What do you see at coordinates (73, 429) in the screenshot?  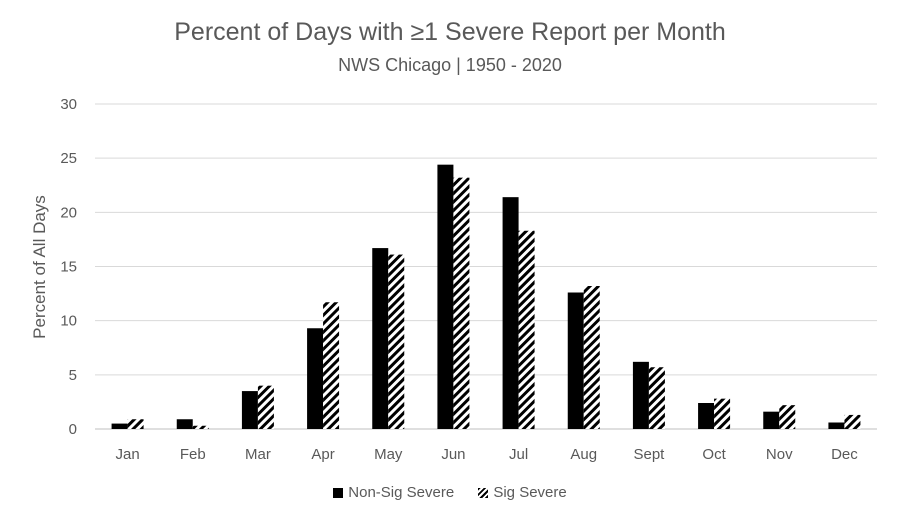 I see `y-tick-label: 0` at bounding box center [73, 429].